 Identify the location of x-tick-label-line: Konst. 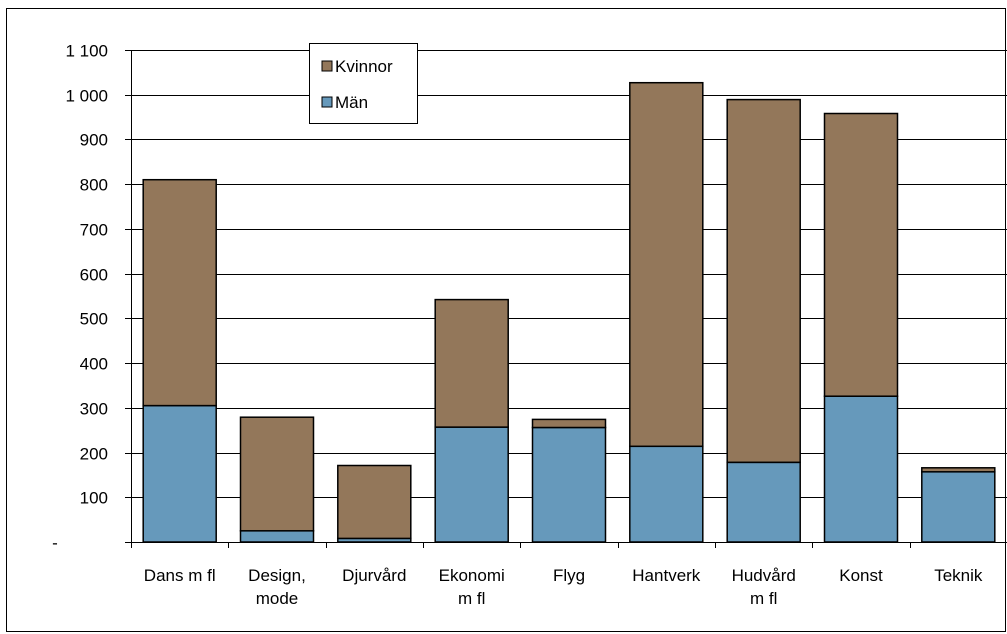
(861, 575).